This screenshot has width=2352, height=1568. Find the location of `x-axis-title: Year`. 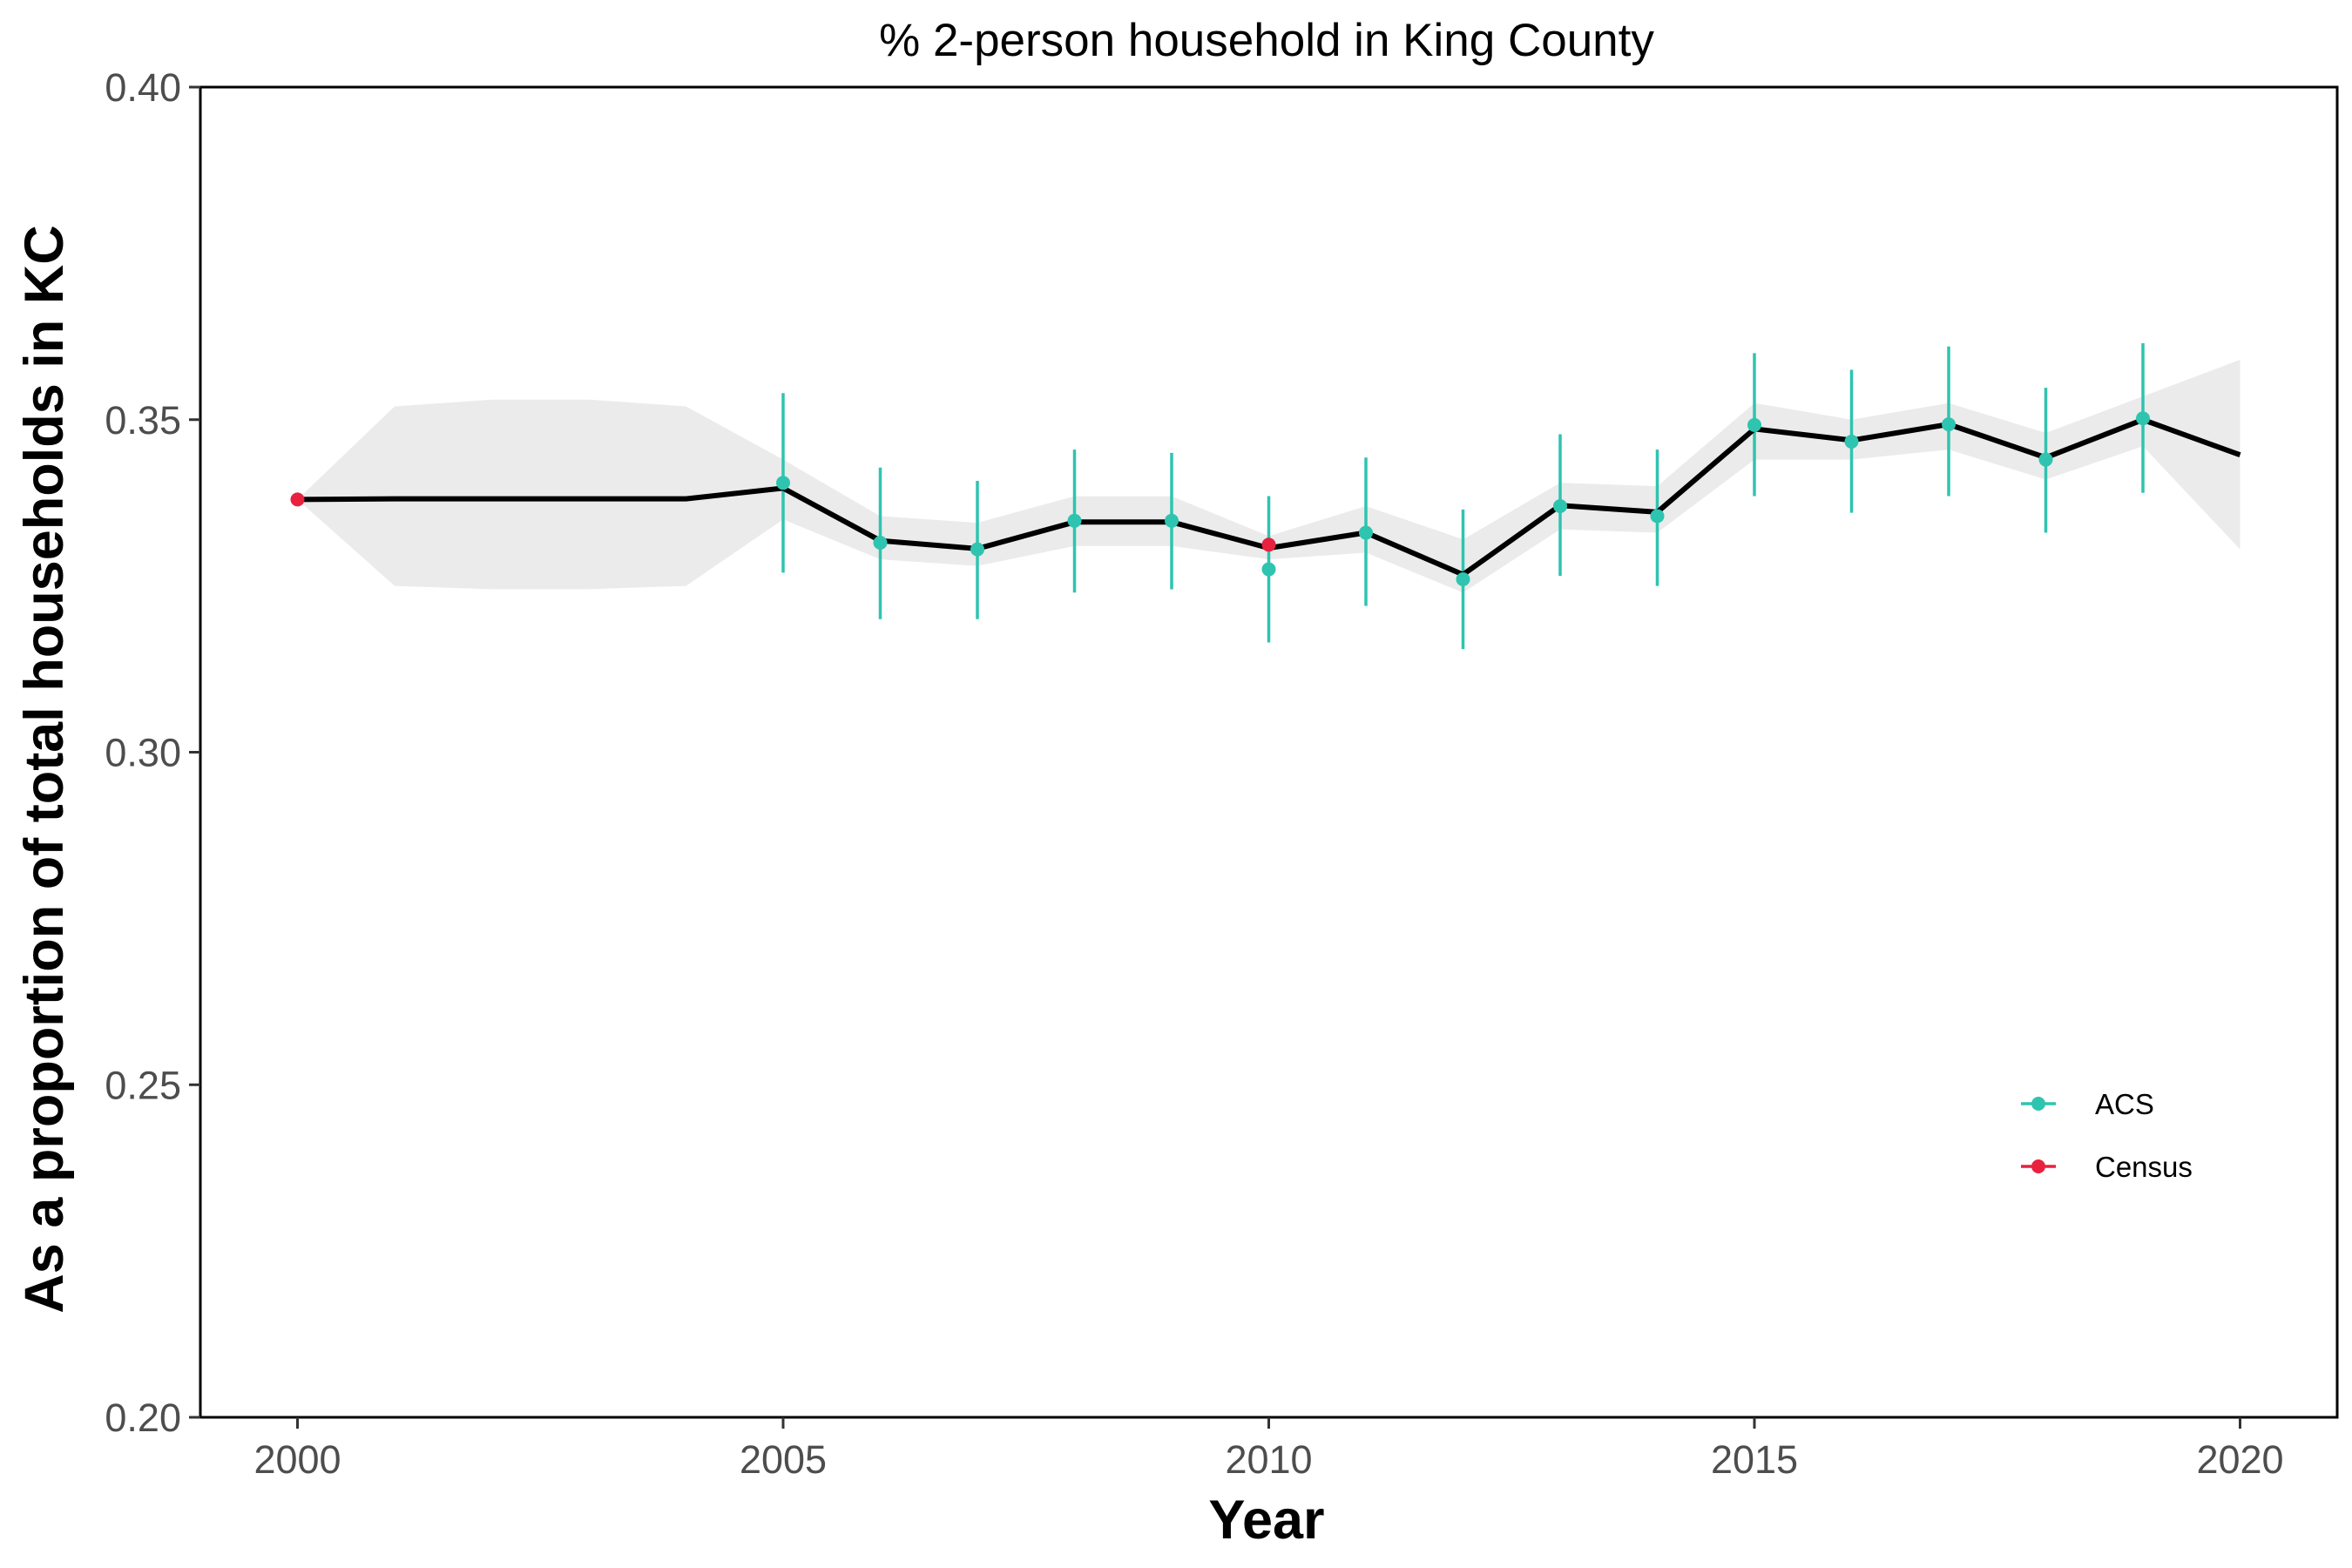

x-axis-title: Year is located at coordinates (1266, 1520).